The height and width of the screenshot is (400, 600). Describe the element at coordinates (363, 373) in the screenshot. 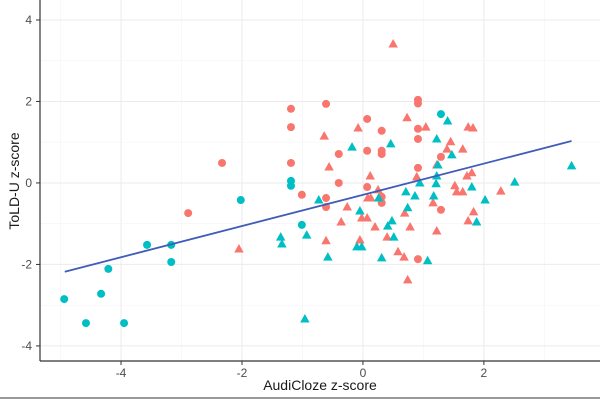

I see `x-tick-label: 0` at that location.